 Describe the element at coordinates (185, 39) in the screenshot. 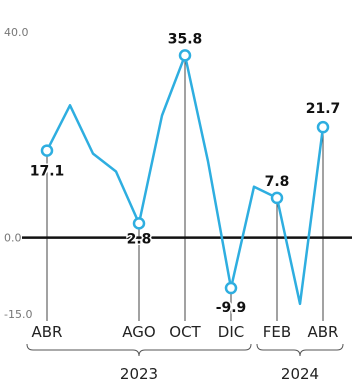

I see `data-label: 35.8` at that location.